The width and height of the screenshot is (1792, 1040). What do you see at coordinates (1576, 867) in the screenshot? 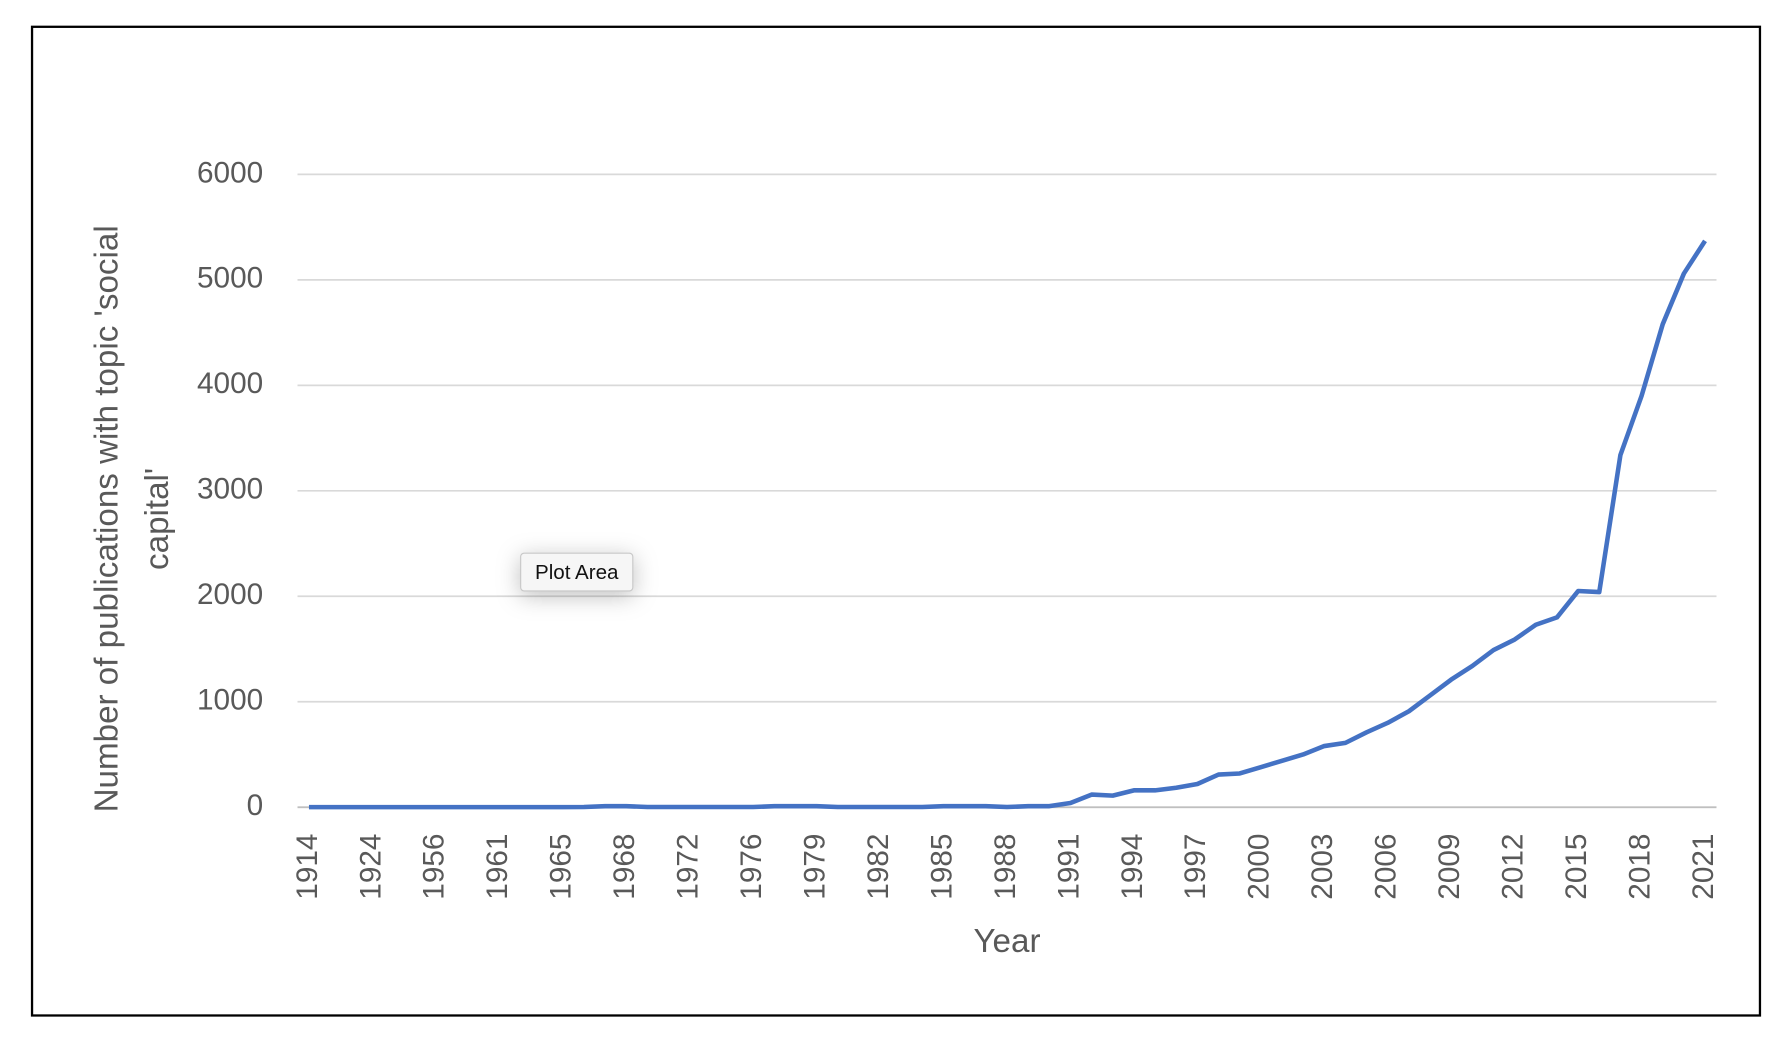
I see `x-tick-label: 2015` at bounding box center [1576, 867].